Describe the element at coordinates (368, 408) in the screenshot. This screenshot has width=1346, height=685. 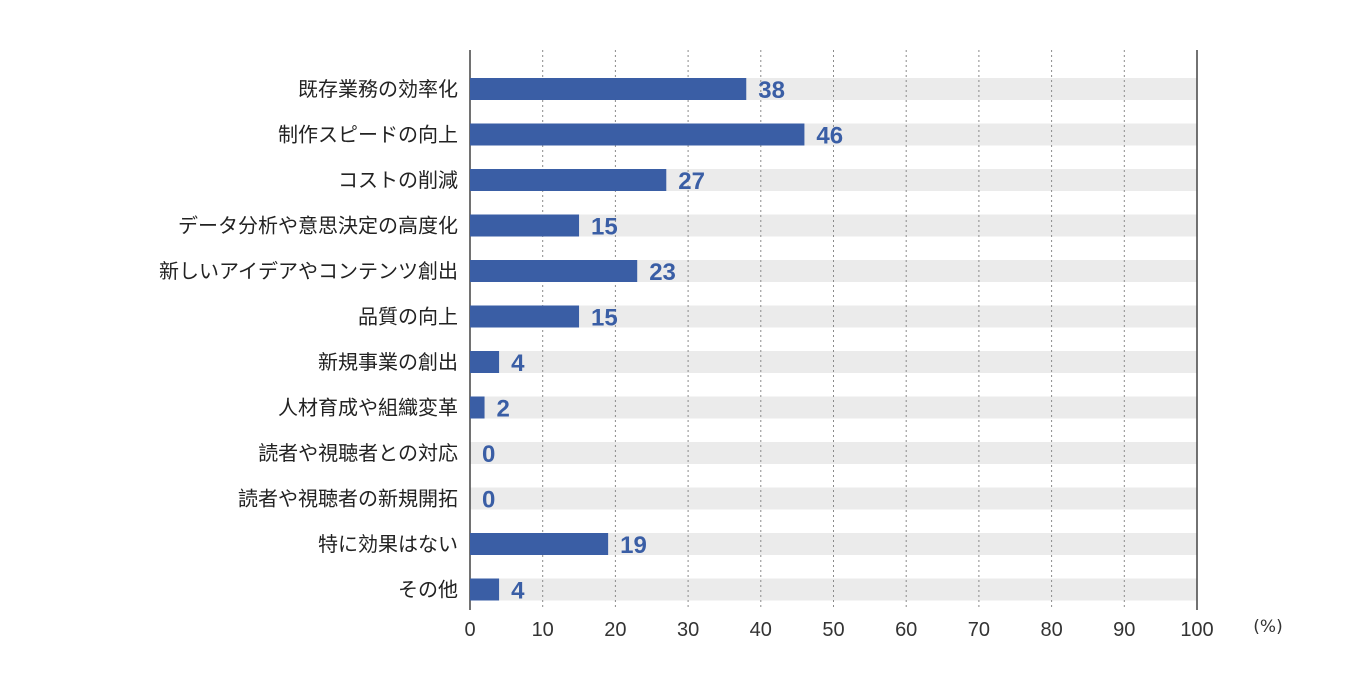
I see `category-label: 人材育成や組織変革` at that location.